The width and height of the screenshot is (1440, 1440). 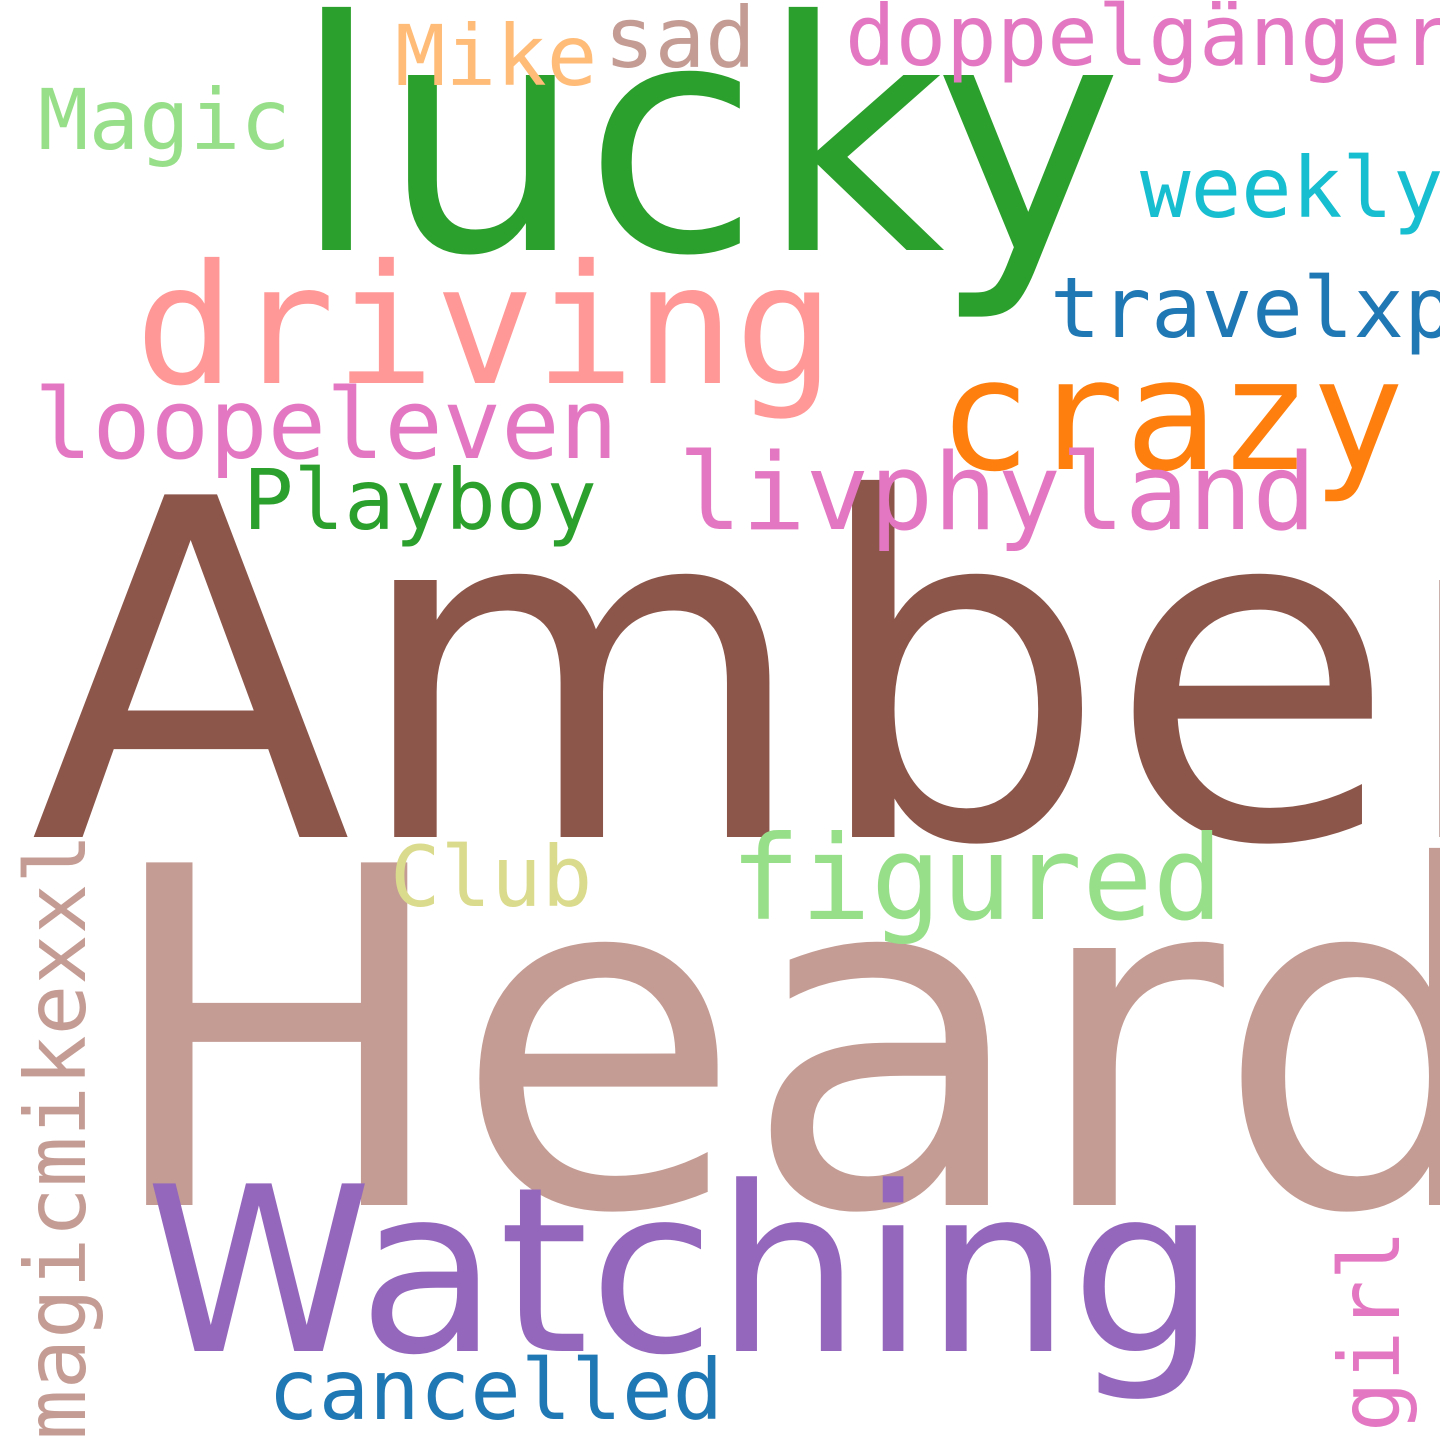 I want to click on word-crazy: crazy, so click(x=1171, y=415).